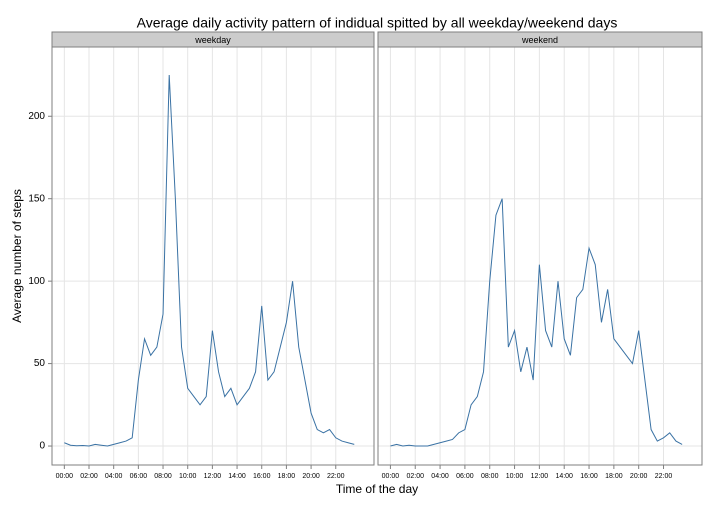 Image resolution: width=720 pixels, height=509 pixels. Describe the element at coordinates (36, 198) in the screenshot. I see `y-tick-label: 150` at that location.